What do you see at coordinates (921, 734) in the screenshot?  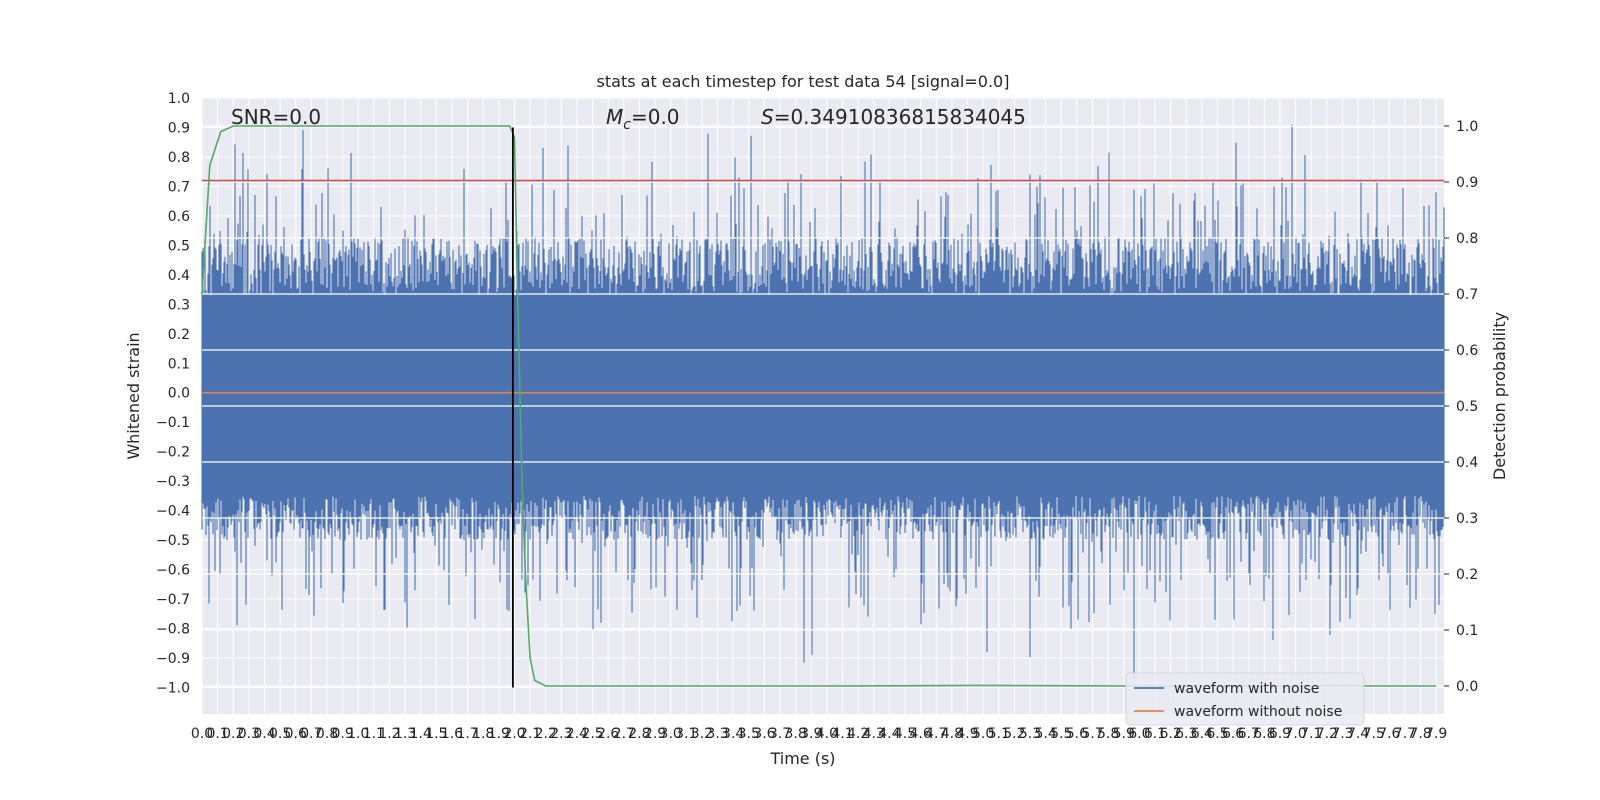 I see `x-tick-label: 4.6` at bounding box center [921, 734].